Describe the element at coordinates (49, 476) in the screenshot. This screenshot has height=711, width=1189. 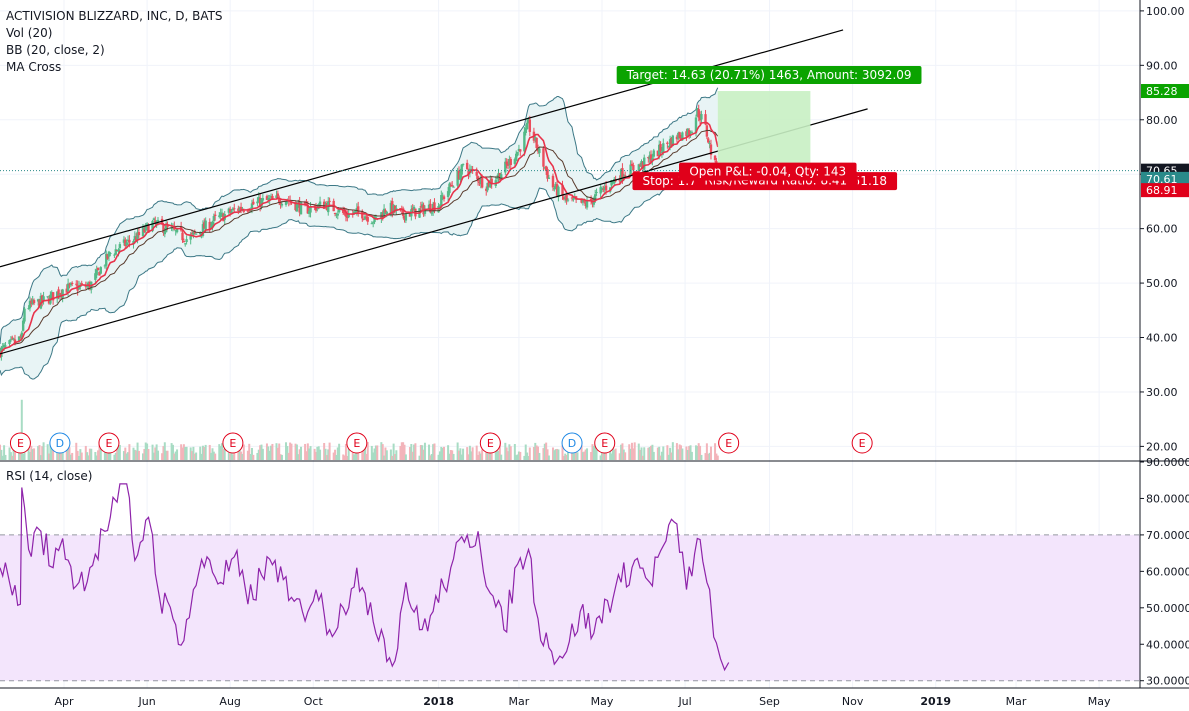
I see `rsi-legend: RSI (14, close)` at that location.